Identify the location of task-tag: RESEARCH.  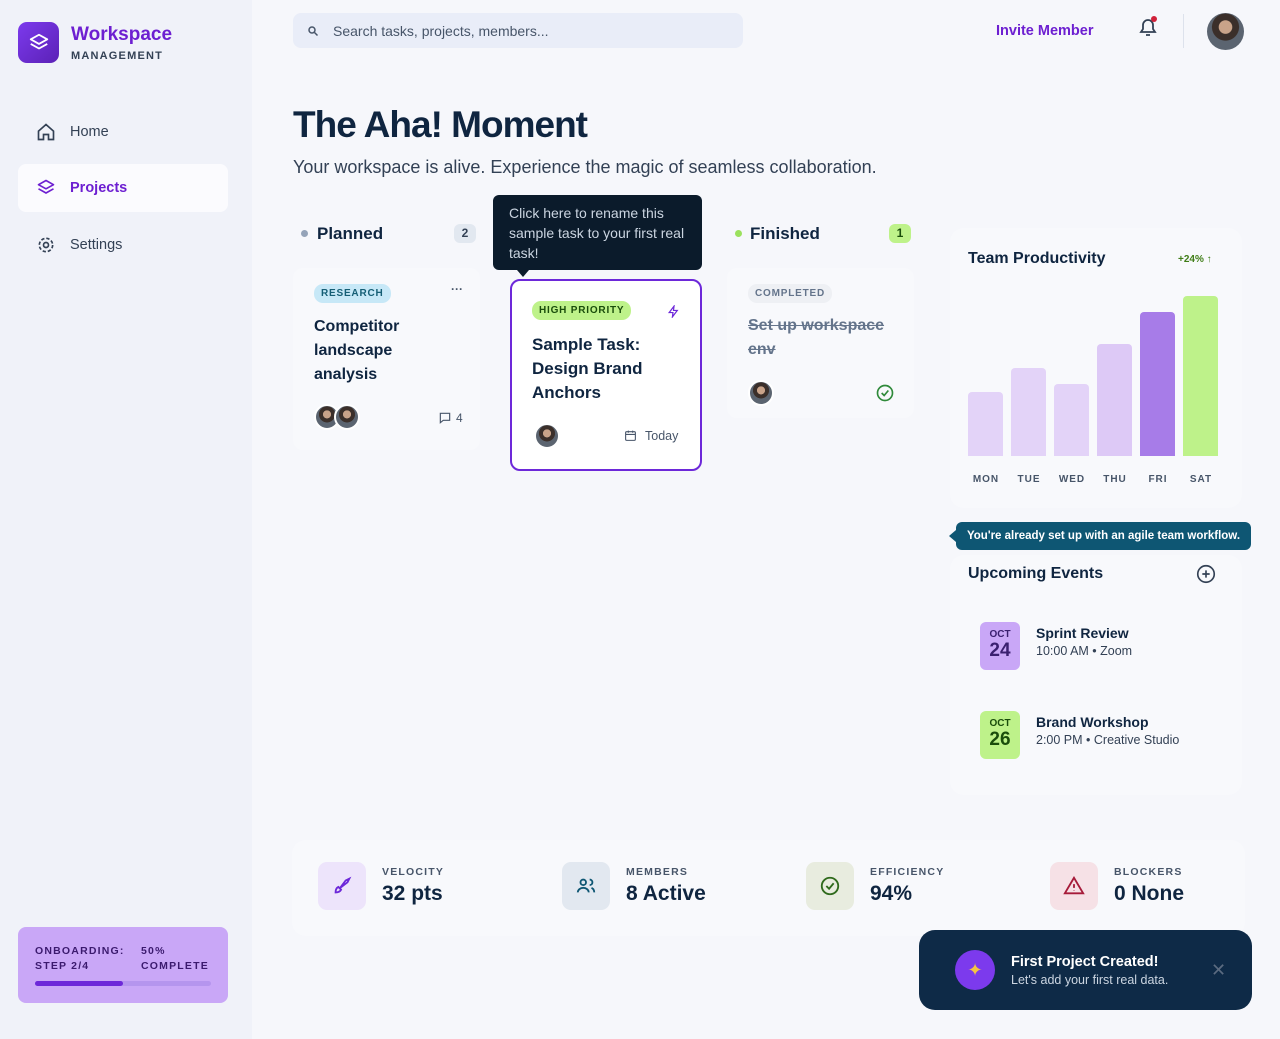
(352, 293).